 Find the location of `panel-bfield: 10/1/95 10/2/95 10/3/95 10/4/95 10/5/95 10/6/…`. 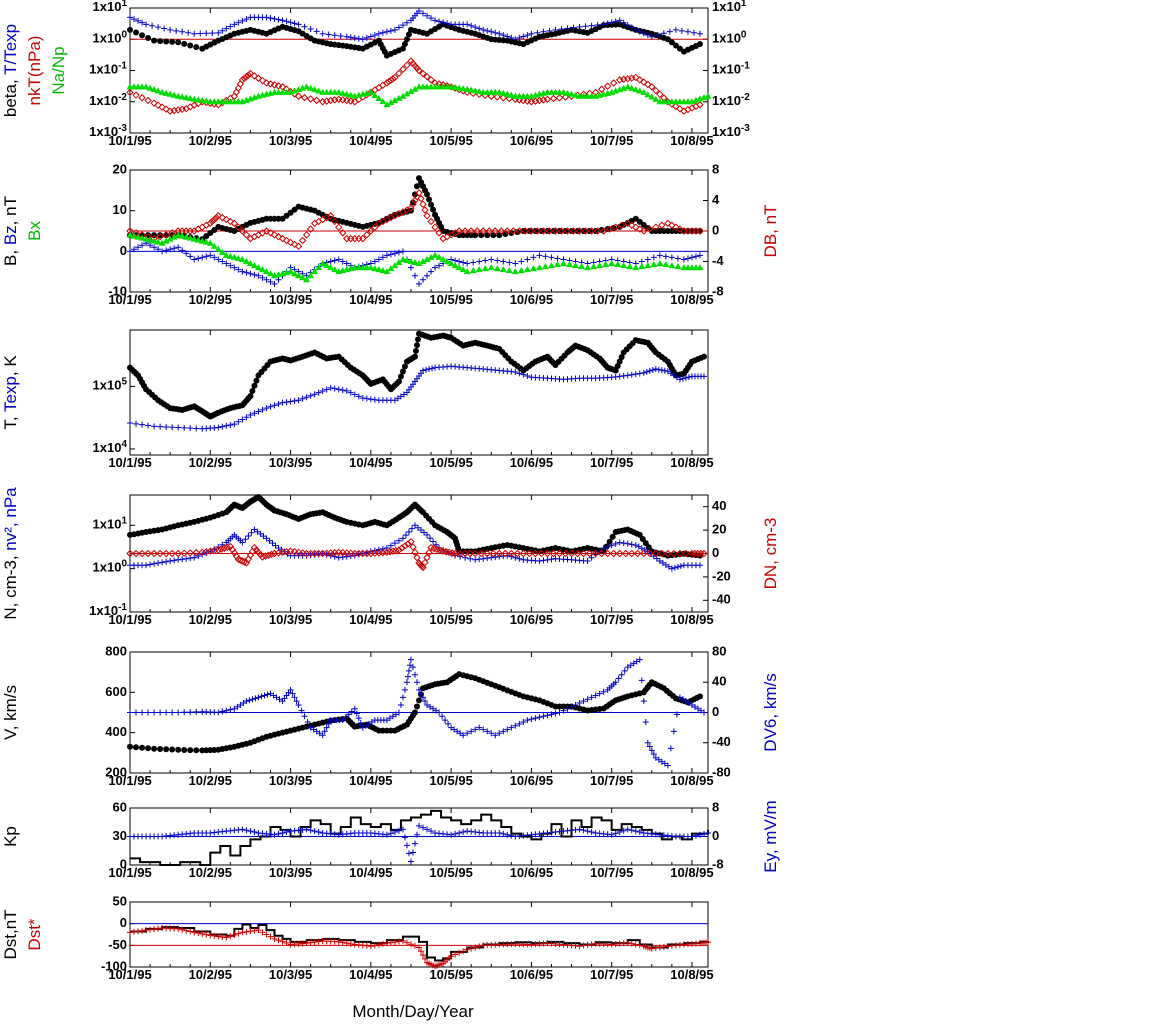

panel-bfield: 10/1/95 10/2/95 10/3/95 10/4/95 10/5/95 10/6/… is located at coordinates (411, 238).